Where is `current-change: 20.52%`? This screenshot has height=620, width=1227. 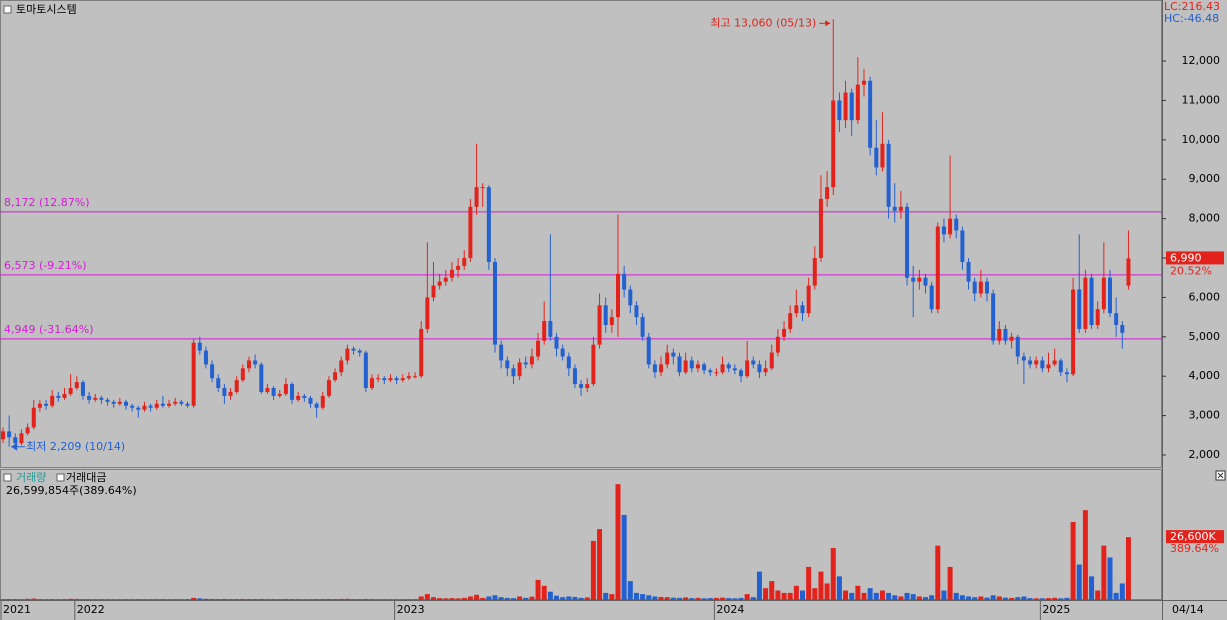 current-change: 20.52% is located at coordinates (1191, 270).